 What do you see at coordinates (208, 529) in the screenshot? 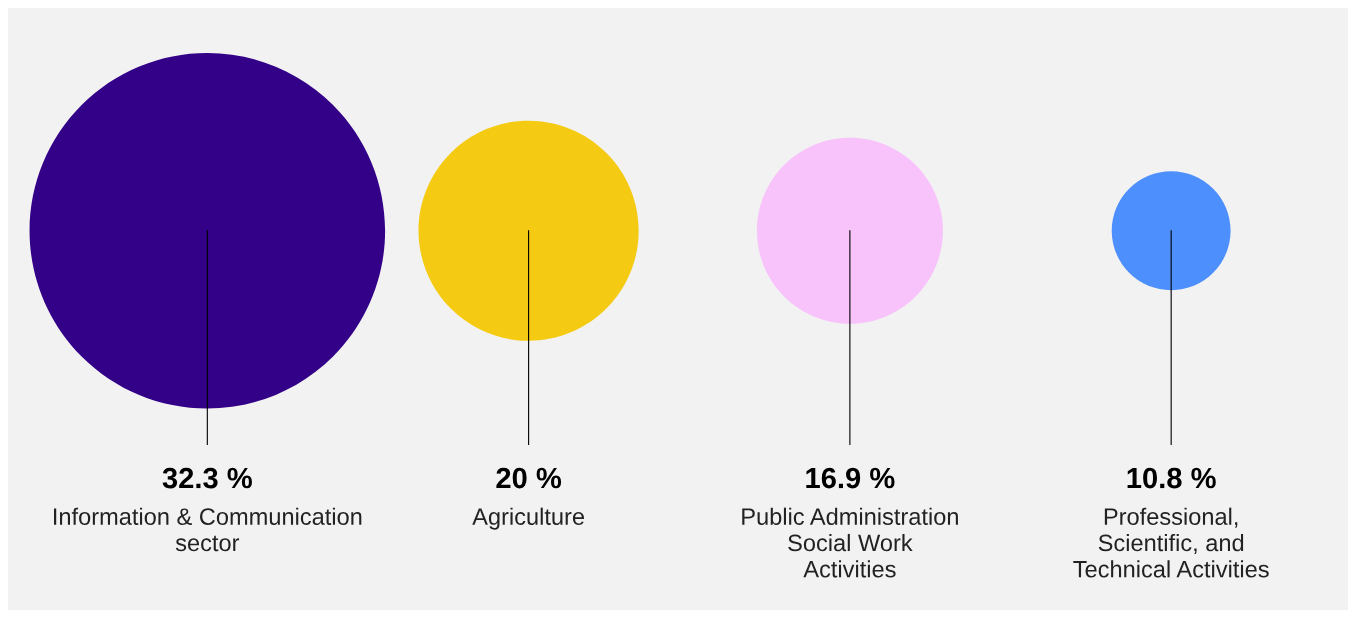
I see `category-label: Information & Communication sector` at bounding box center [208, 529].